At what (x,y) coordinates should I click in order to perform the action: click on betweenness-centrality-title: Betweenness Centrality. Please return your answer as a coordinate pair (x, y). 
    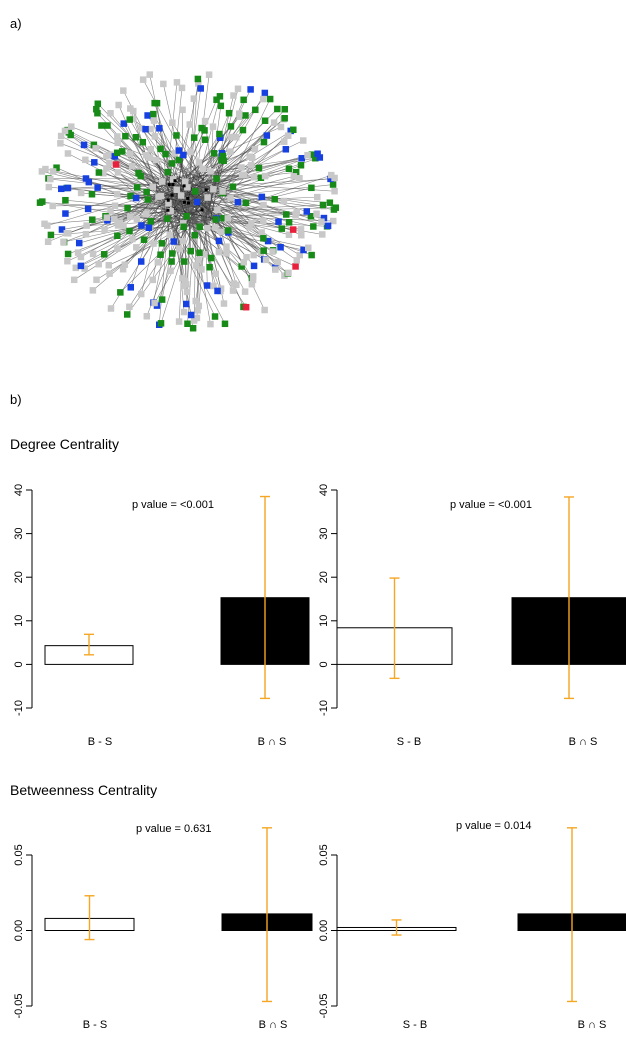
    Looking at the image, I should click on (84, 790).